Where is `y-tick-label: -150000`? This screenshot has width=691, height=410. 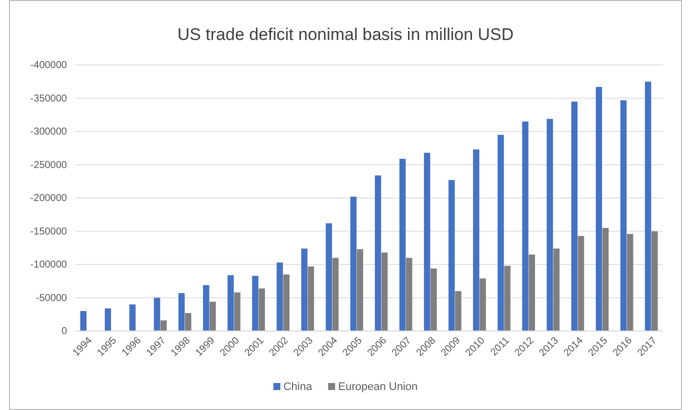 y-tick-label: -150000 is located at coordinates (49, 232).